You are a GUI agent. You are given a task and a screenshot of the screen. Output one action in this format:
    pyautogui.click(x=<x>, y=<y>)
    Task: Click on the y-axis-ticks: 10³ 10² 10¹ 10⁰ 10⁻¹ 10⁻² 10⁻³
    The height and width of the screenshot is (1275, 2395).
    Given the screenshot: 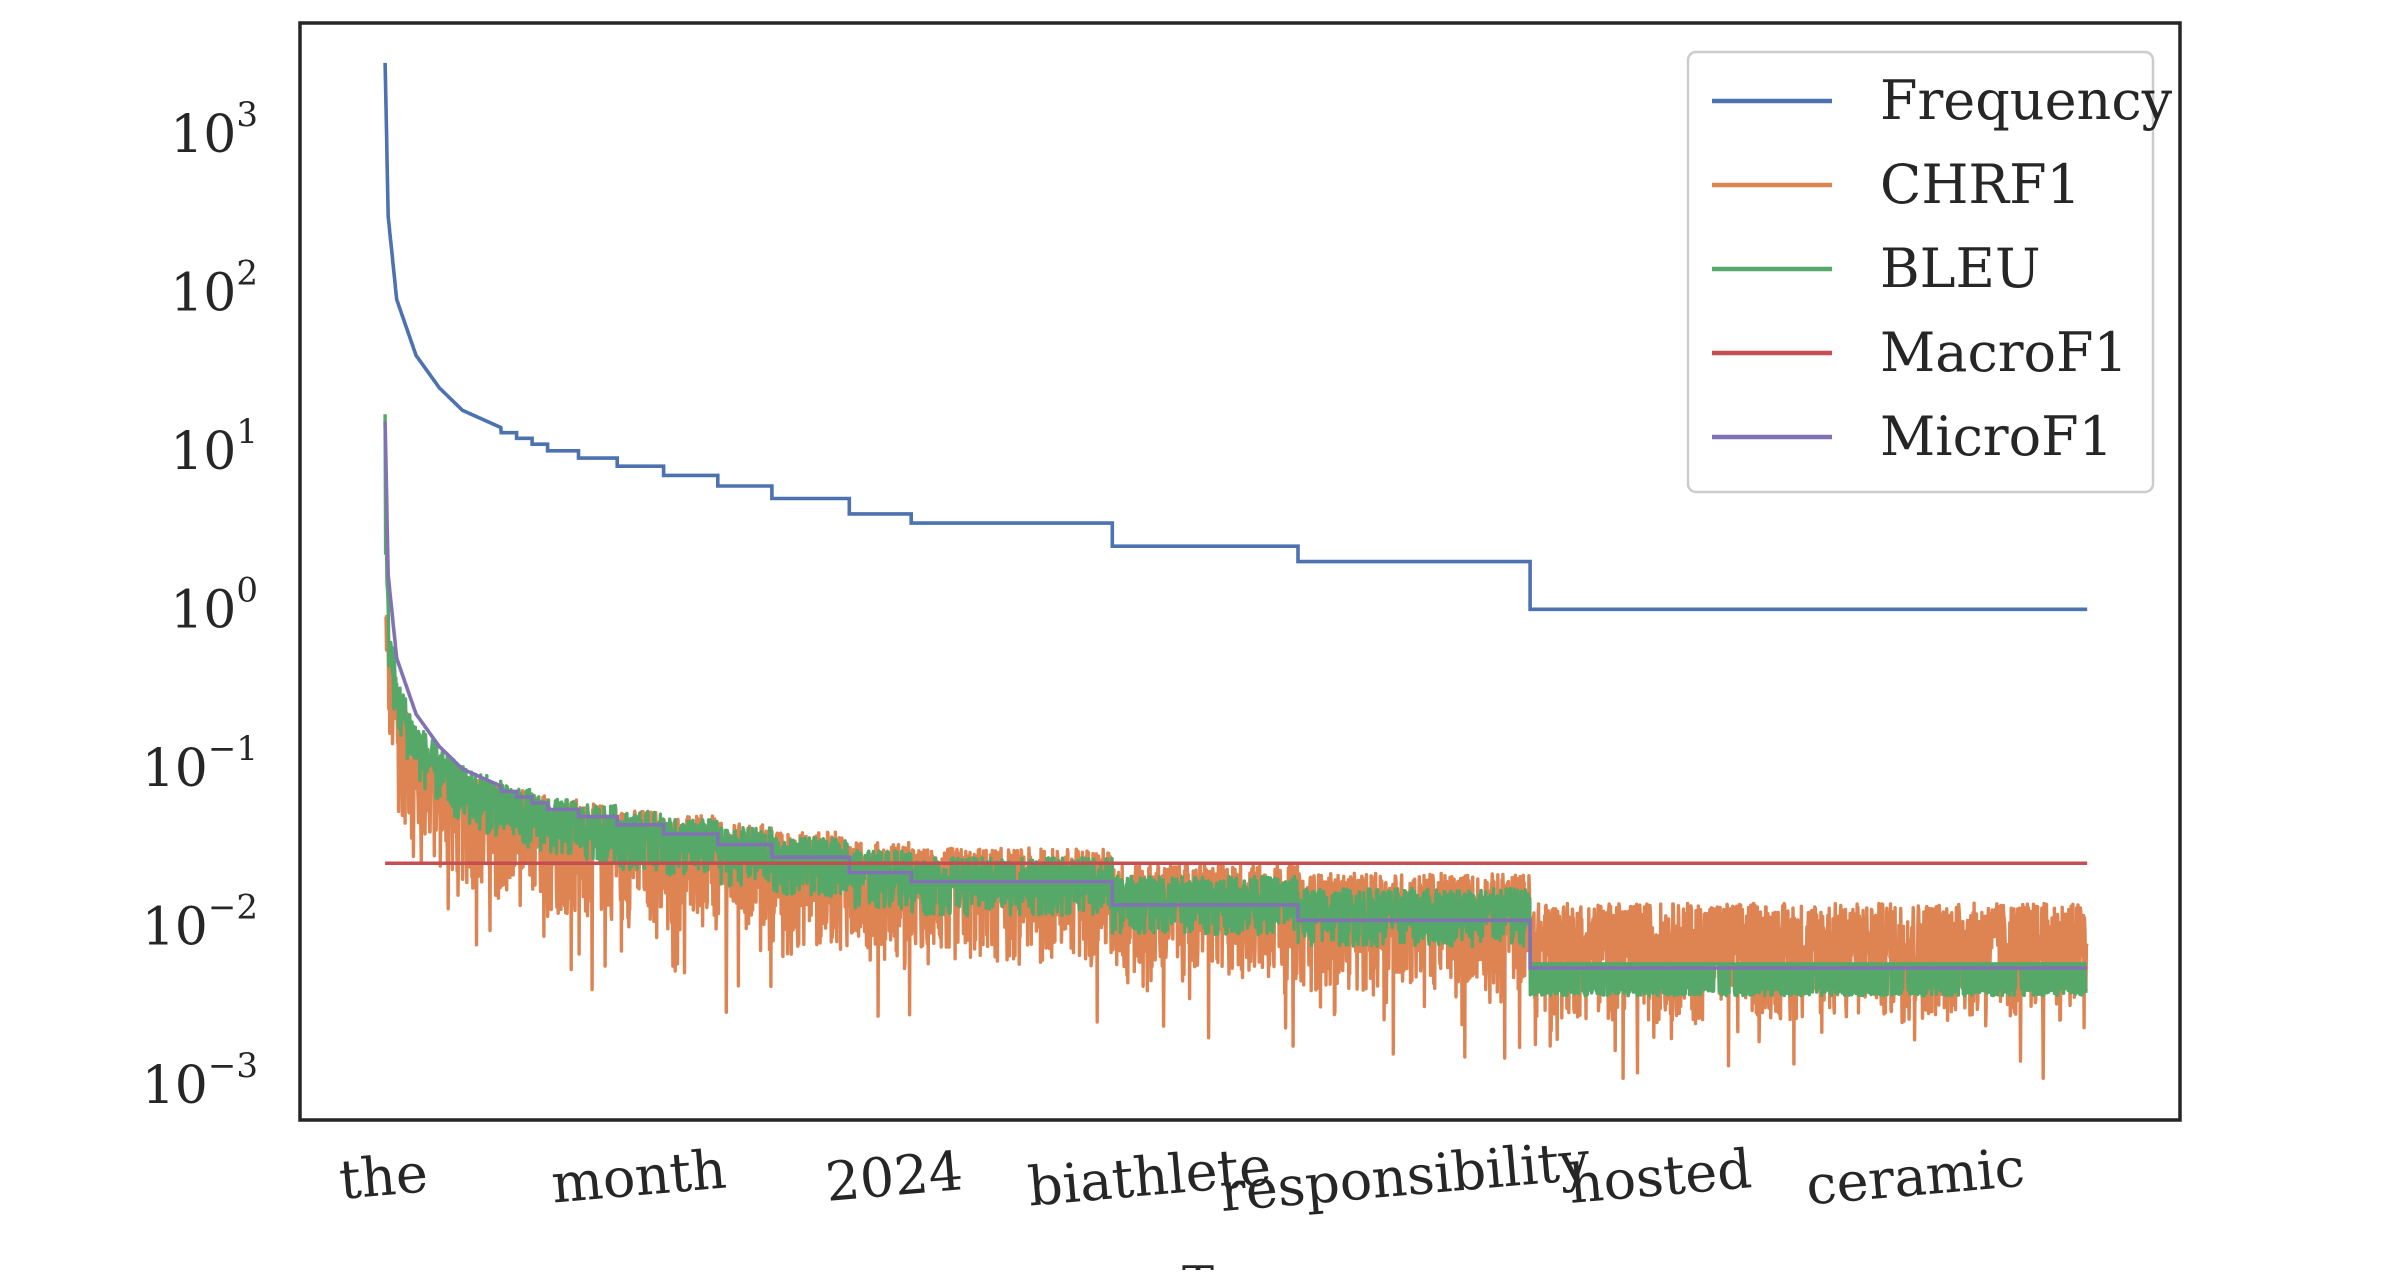 What is the action you would take?
    pyautogui.click(x=200, y=605)
    